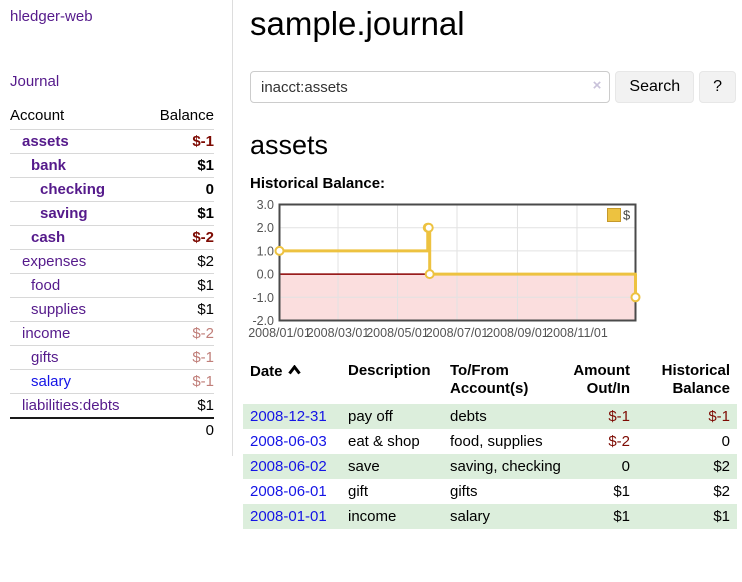  What do you see at coordinates (288, 466) in the screenshot?
I see `transaction-date-link: 2008-06-02` at bounding box center [288, 466].